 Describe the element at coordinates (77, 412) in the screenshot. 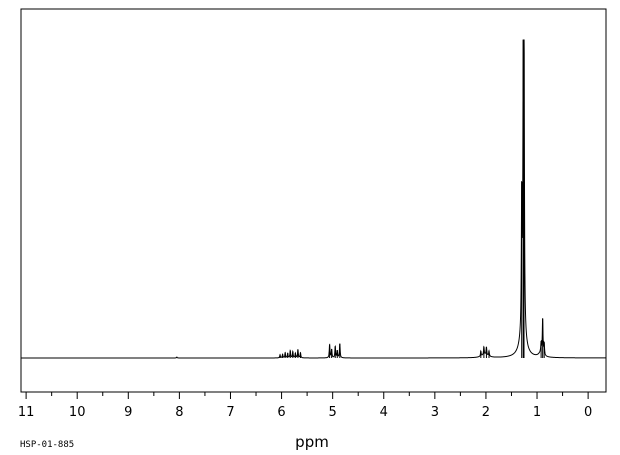

I see `x-tick-label: 10` at that location.